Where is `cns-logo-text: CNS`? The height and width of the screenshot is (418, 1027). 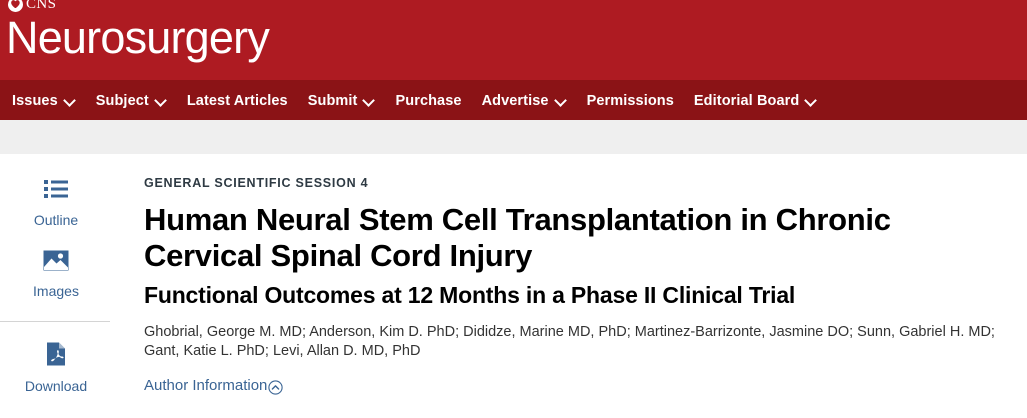
cns-logo-text: CNS is located at coordinates (41, 6).